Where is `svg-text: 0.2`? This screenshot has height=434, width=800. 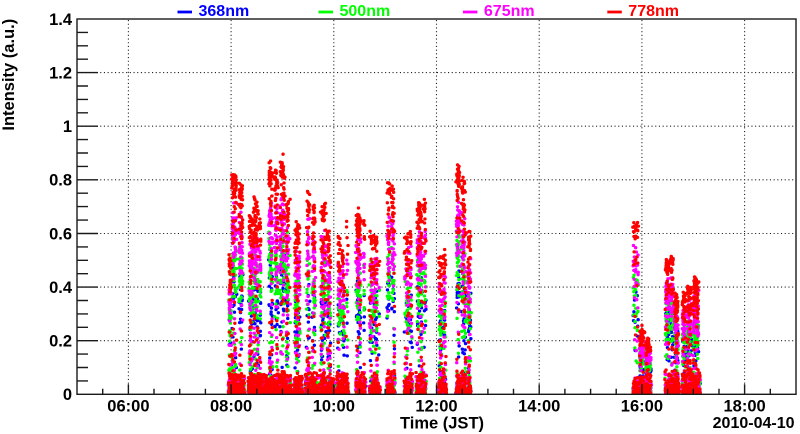 svg-text: 0.2 is located at coordinates (60, 342).